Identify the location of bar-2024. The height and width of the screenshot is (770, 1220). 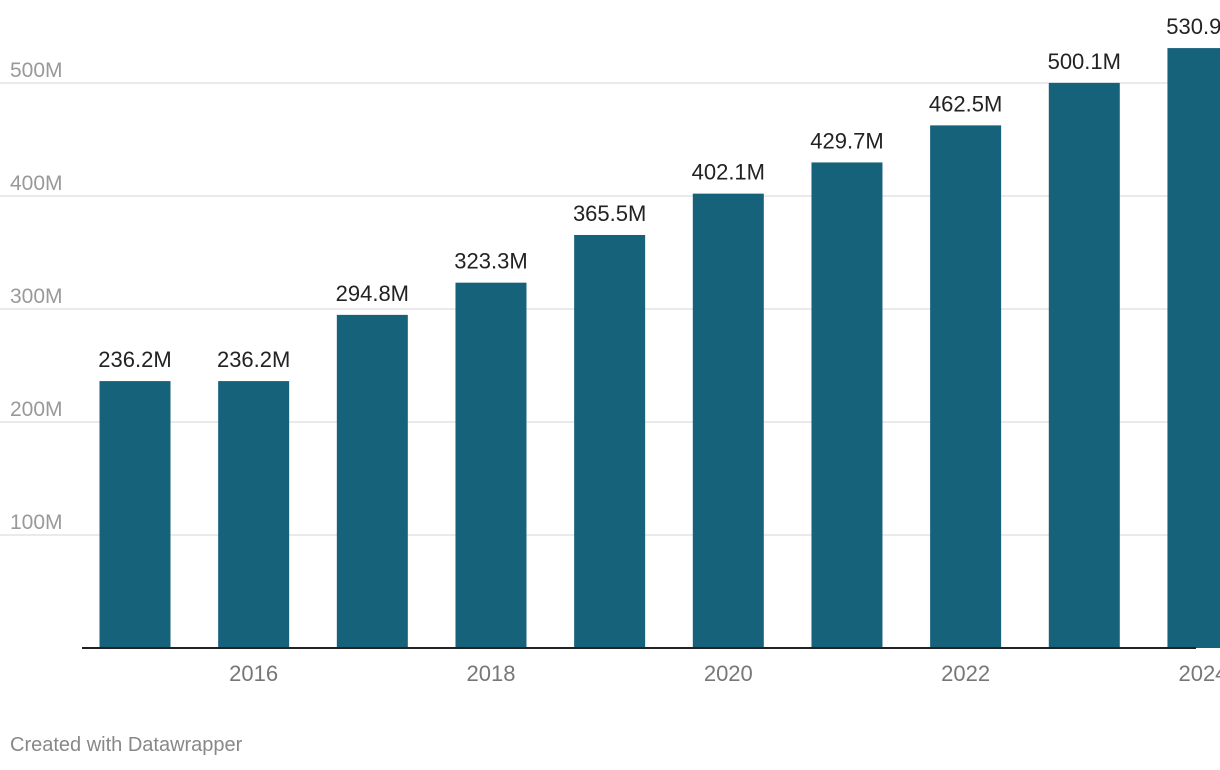
(1193, 348).